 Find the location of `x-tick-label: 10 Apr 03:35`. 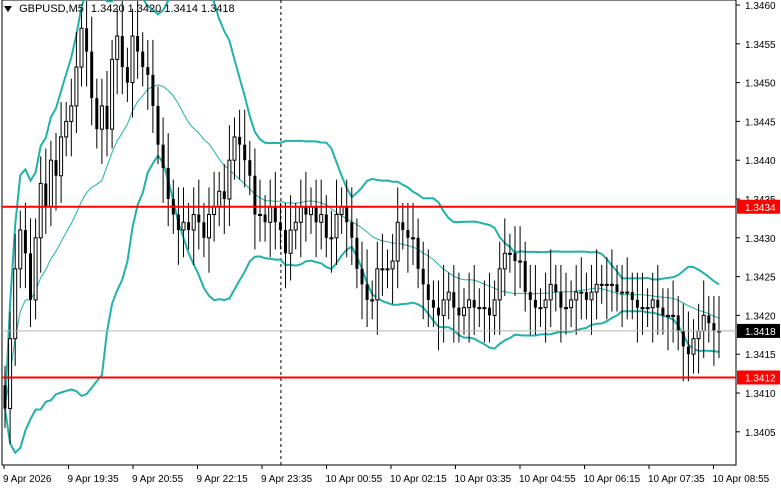

x-tick-label: 10 Apr 03:35 is located at coordinates (483, 479).